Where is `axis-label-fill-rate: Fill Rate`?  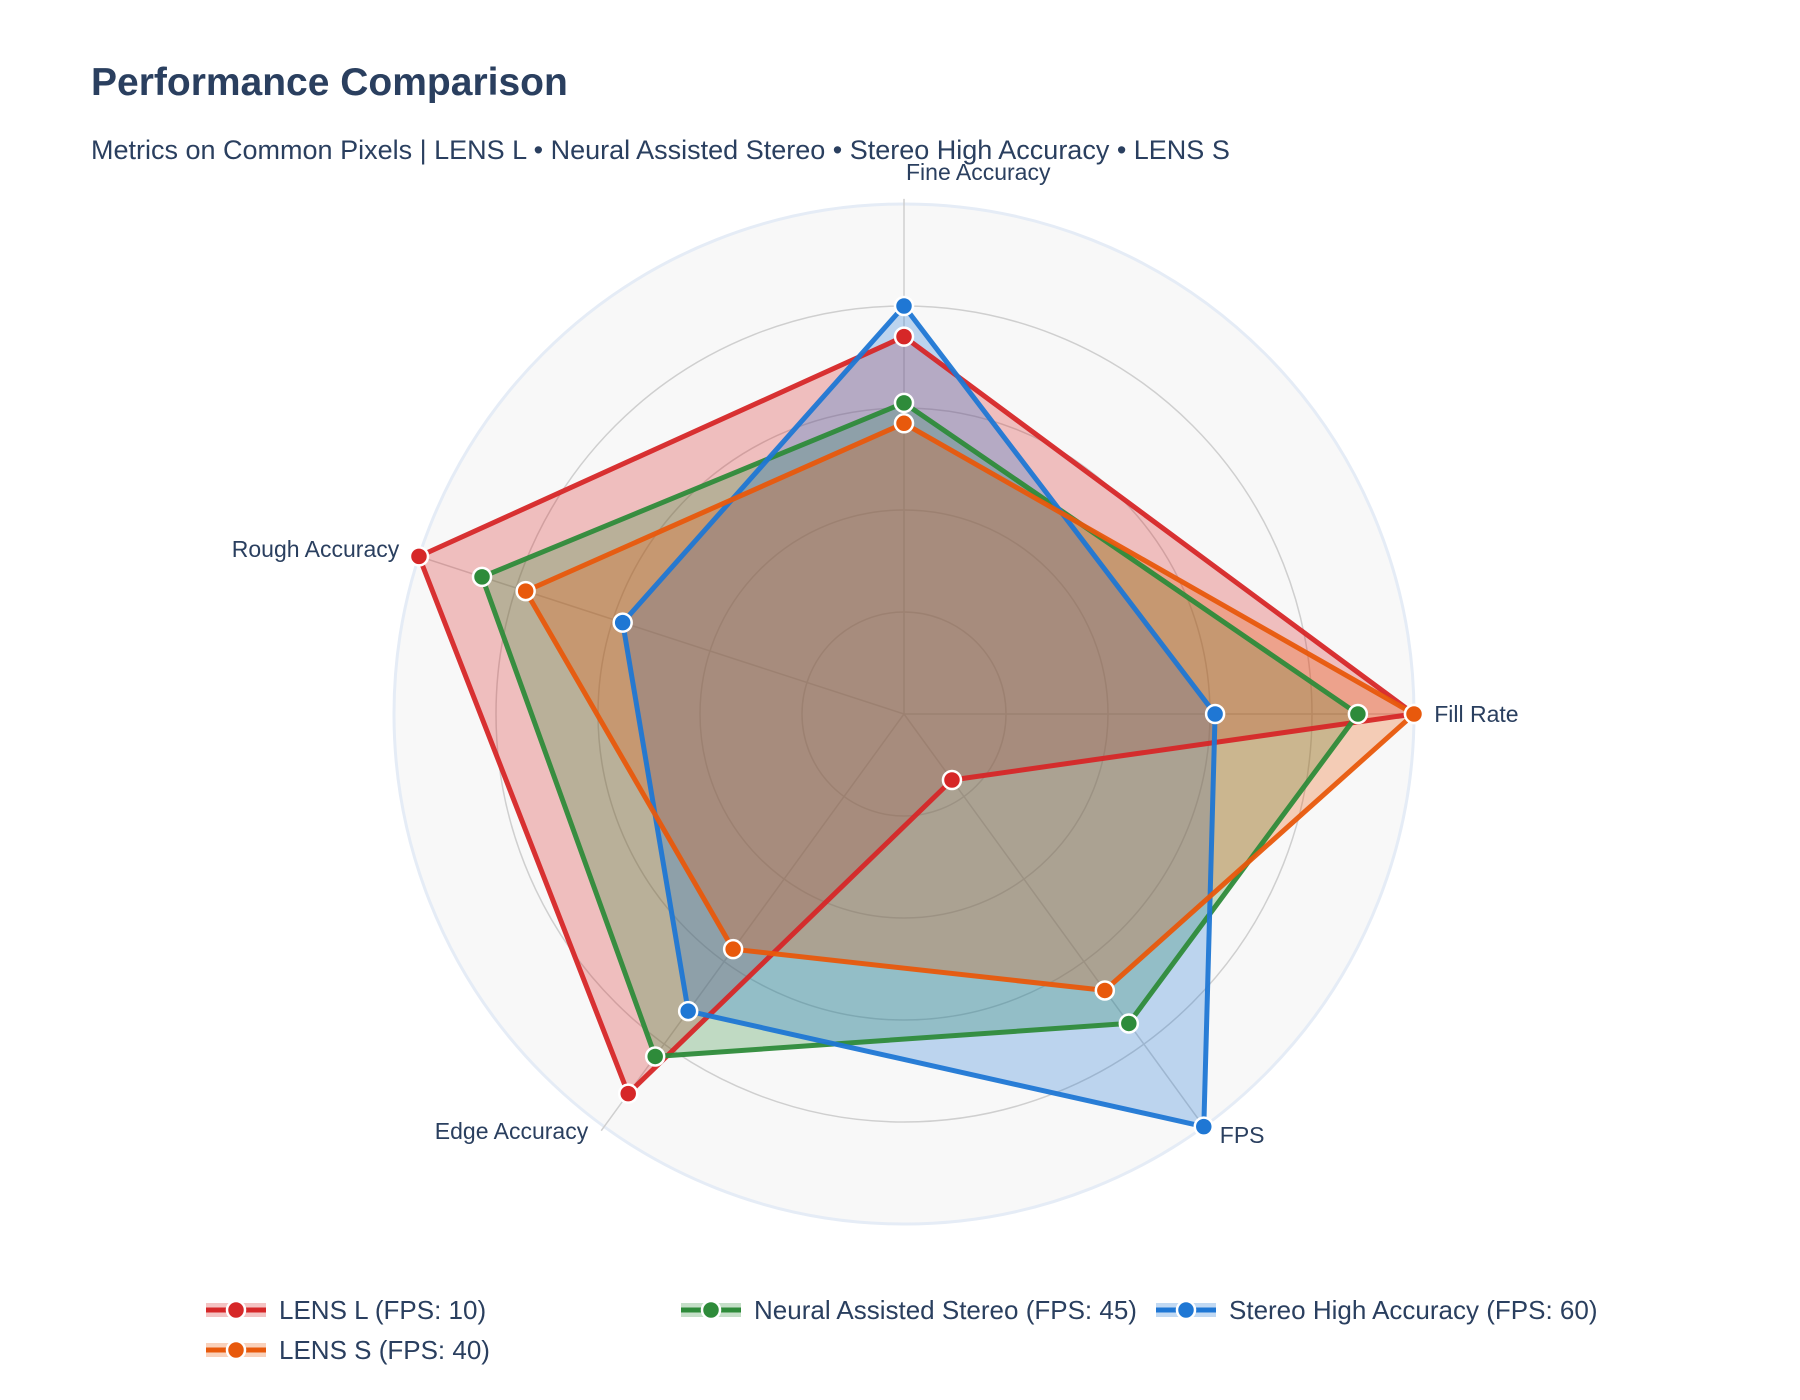
axis-label-fill-rate: Fill Rate is located at coordinates (1476, 714).